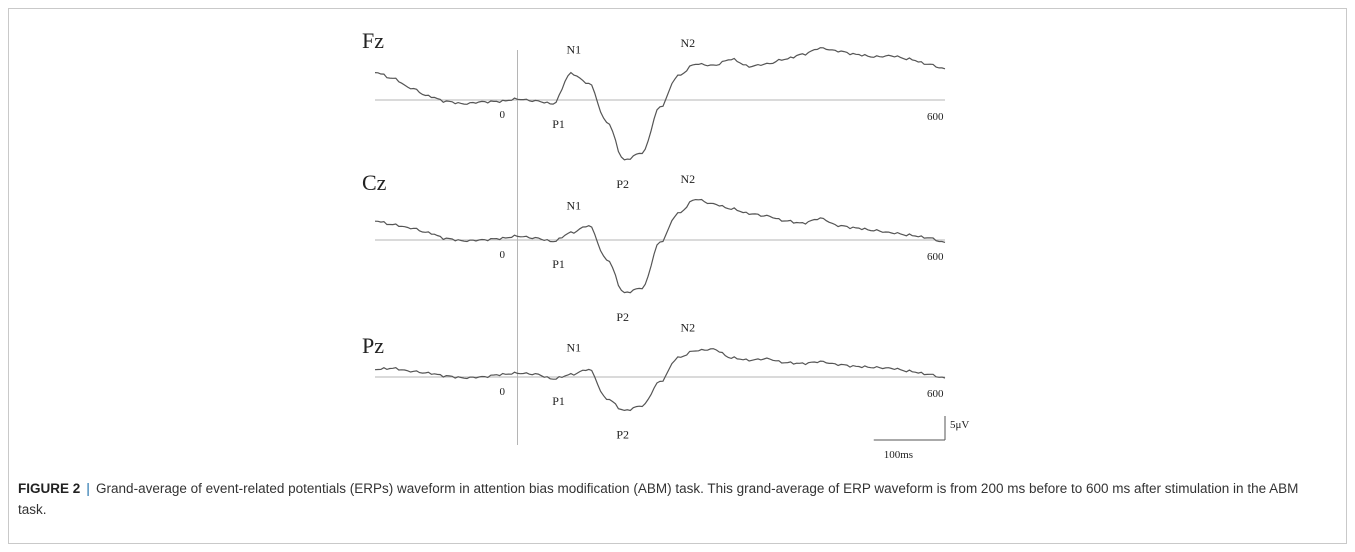 Image resolution: width=1355 pixels, height=552 pixels. I want to click on pz-peak-n2: N2, so click(688, 327).